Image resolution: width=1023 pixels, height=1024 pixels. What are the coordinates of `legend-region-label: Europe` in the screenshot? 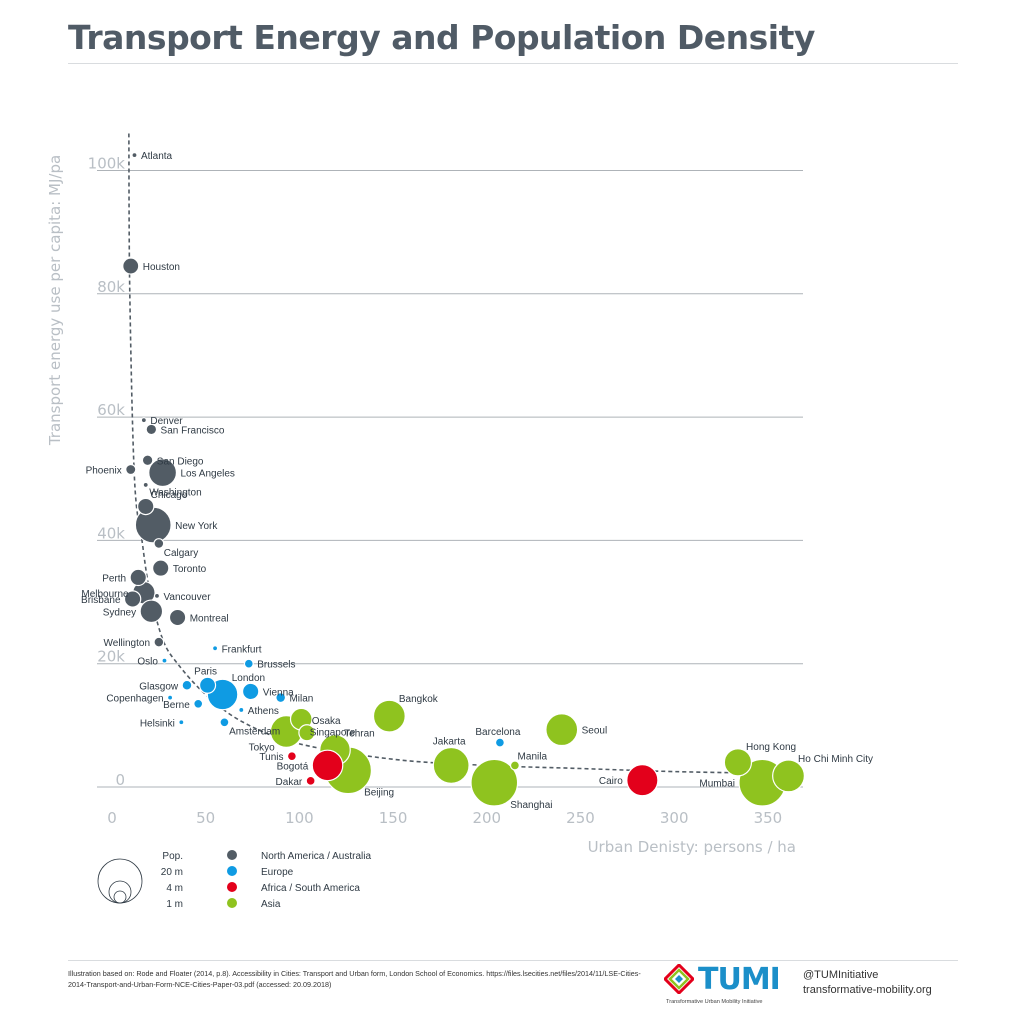 It's located at (277, 872).